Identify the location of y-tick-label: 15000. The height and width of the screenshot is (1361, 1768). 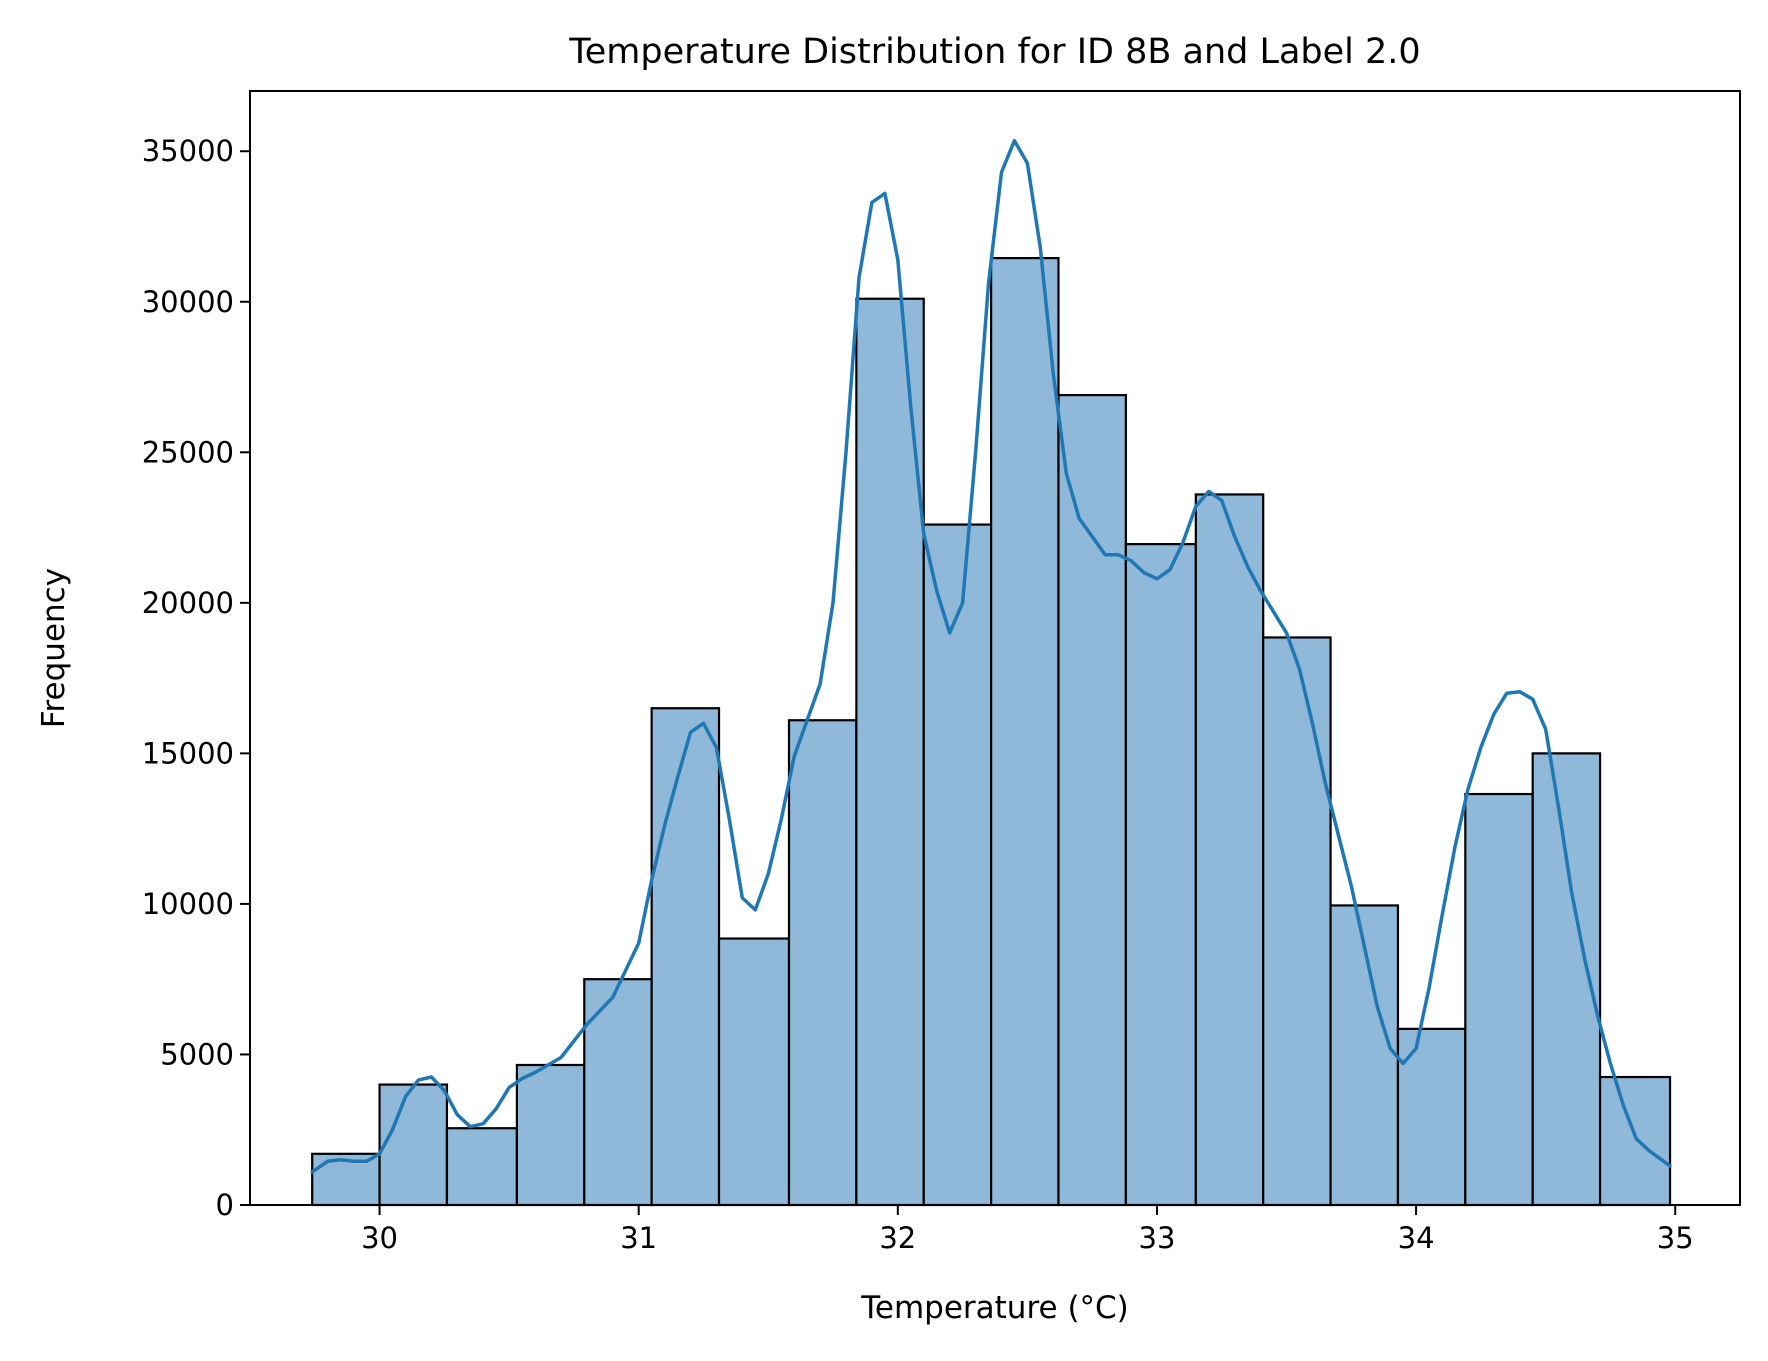
(188, 753).